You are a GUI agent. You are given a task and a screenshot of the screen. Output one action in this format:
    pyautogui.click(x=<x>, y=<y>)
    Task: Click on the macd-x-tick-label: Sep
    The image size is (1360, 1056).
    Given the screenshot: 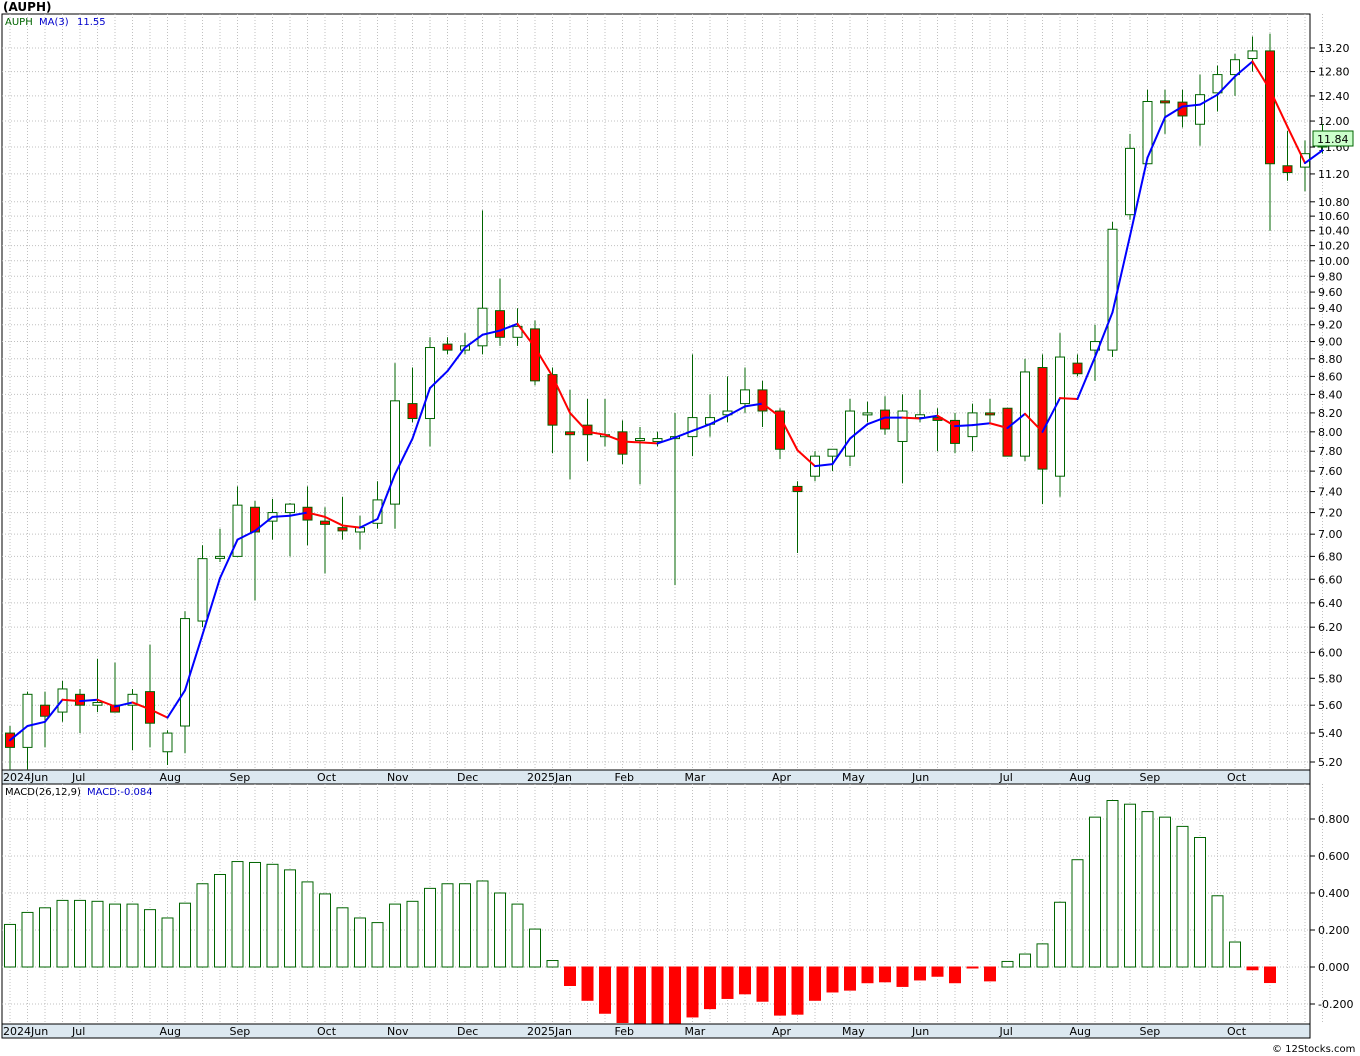 What is the action you would take?
    pyautogui.click(x=1150, y=1031)
    